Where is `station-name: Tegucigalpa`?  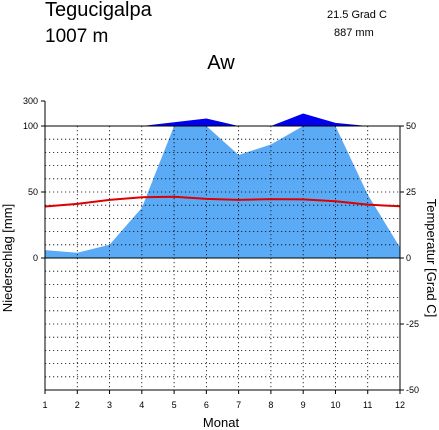 station-name: Tegucigalpa is located at coordinates (99, 10).